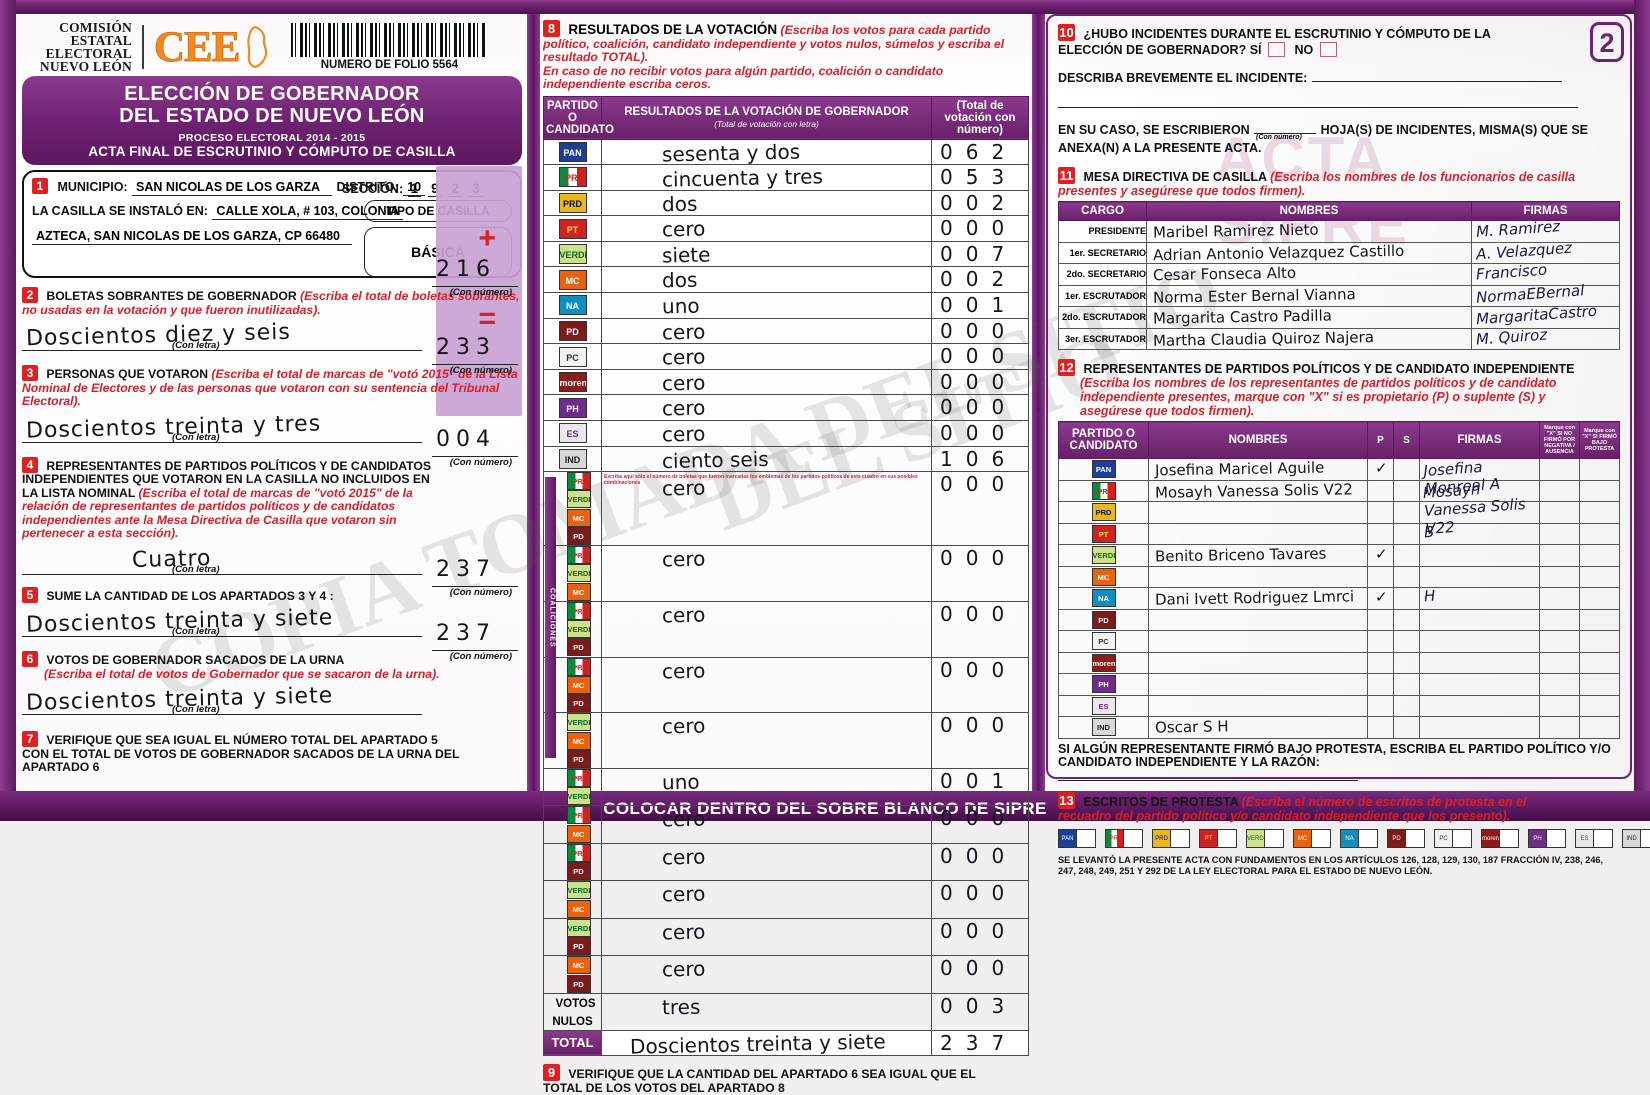 The image size is (1650, 1095). I want to click on protest-box-pc: PC, so click(1453, 838).